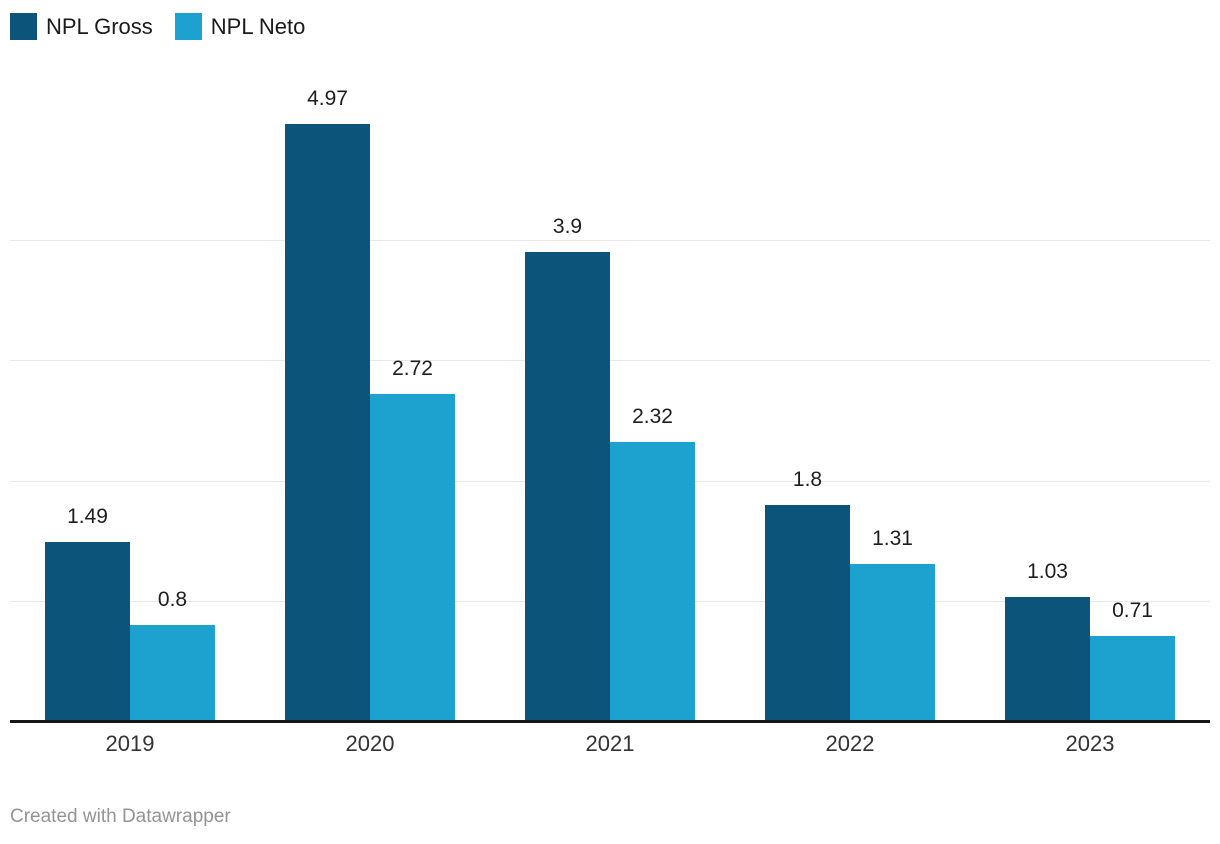 This screenshot has height=844, width=1220. What do you see at coordinates (1047, 572) in the screenshot?
I see `value-label-npl-gross-2023: 1.03` at bounding box center [1047, 572].